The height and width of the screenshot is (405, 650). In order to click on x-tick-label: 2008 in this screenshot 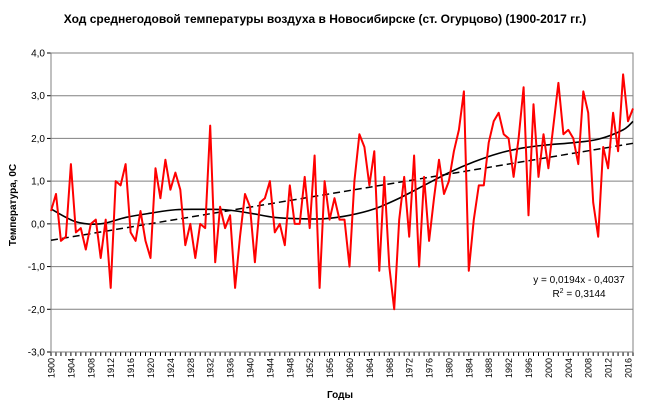, I will do `click(589, 368)`.